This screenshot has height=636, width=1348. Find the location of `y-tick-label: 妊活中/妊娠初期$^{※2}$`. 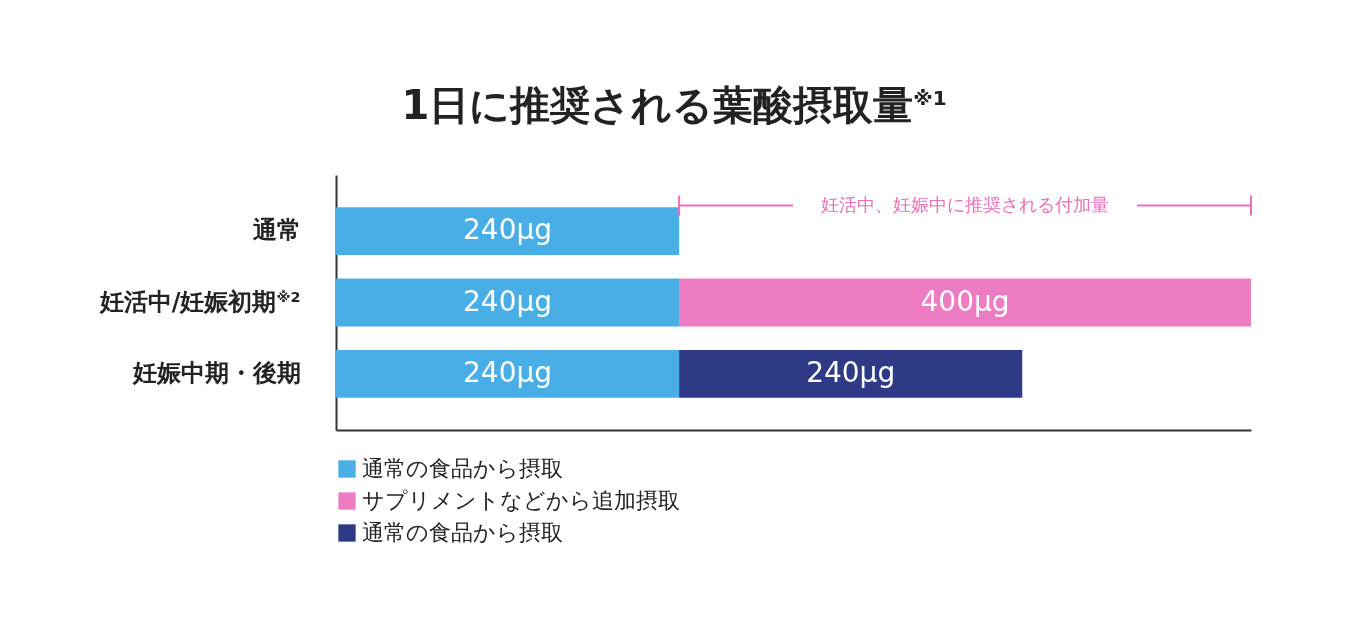

y-tick-label: 妊活中/妊娠初期$^{※2}$ is located at coordinates (199, 301).